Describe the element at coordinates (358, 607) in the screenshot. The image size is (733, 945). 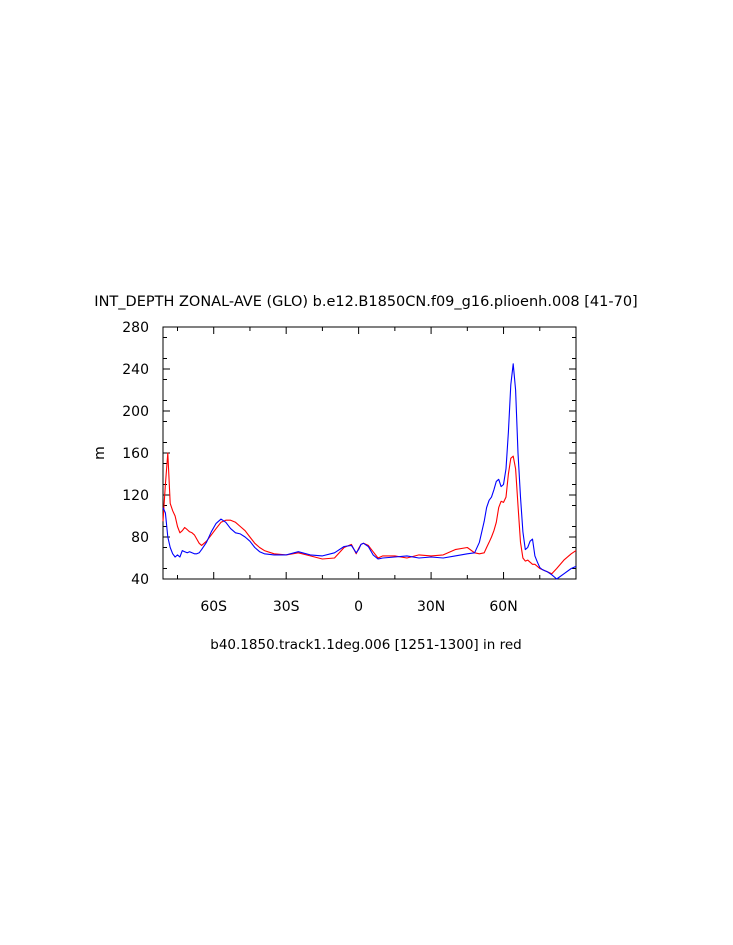
I see `x-tick-label: 0` at that location.